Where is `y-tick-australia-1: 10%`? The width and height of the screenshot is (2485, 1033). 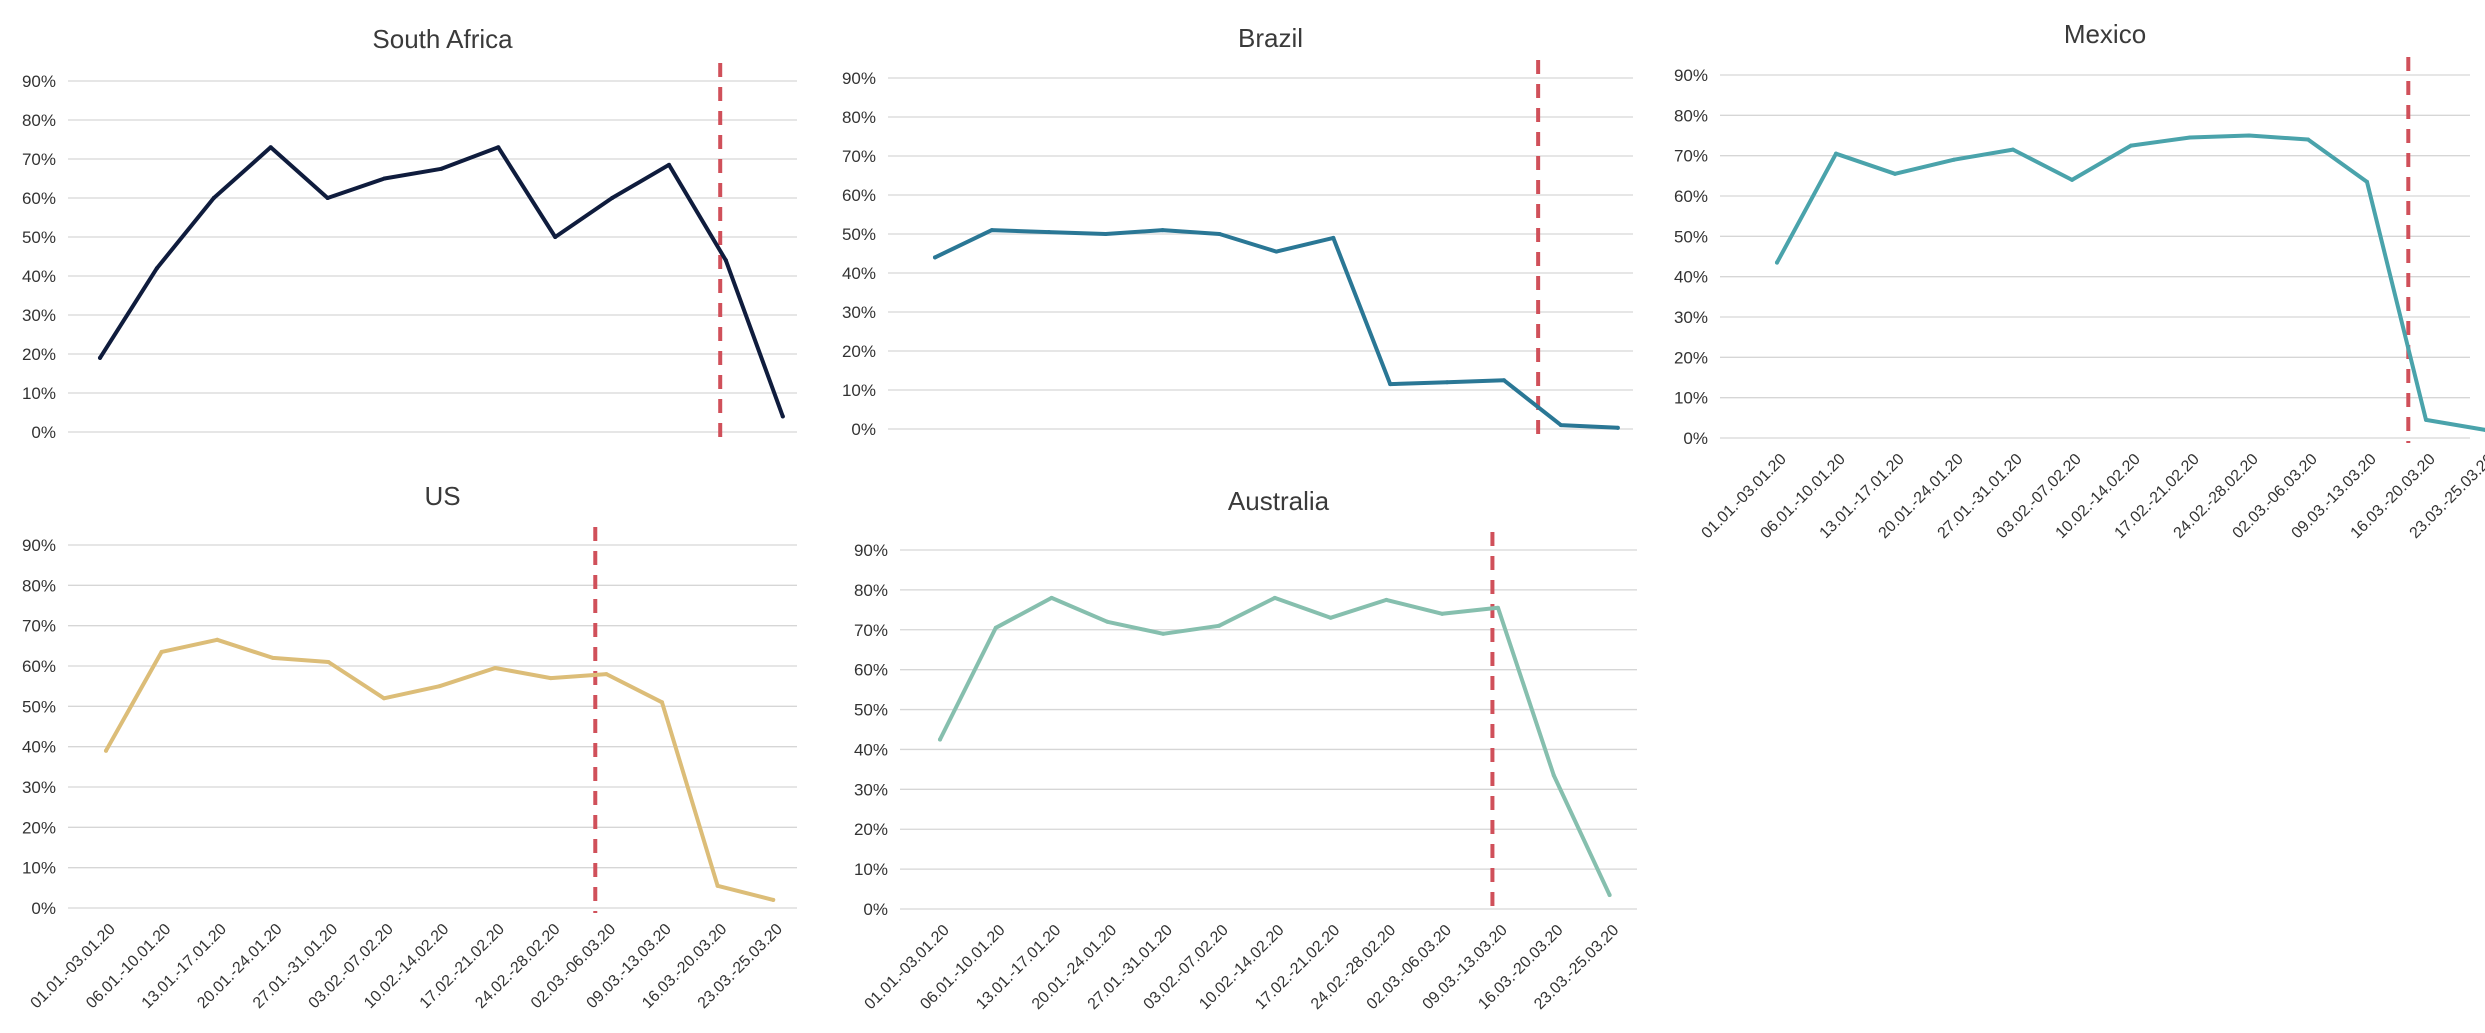
y-tick-australia-1: 10% is located at coordinates (871, 869).